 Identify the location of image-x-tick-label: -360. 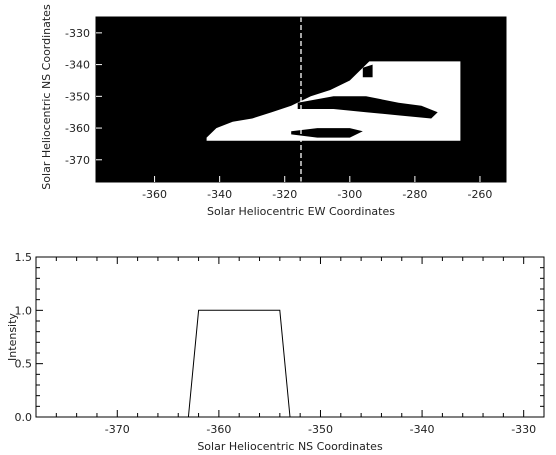
(154, 194).